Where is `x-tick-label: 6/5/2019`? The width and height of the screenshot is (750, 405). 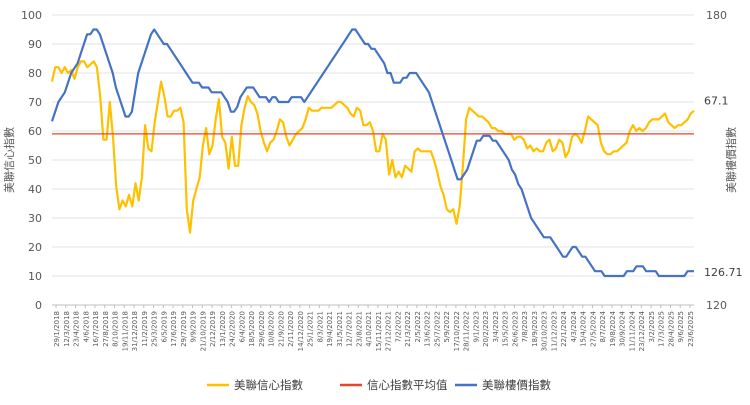
x-tick-label: 6/5/2019 is located at coordinates (164, 326).